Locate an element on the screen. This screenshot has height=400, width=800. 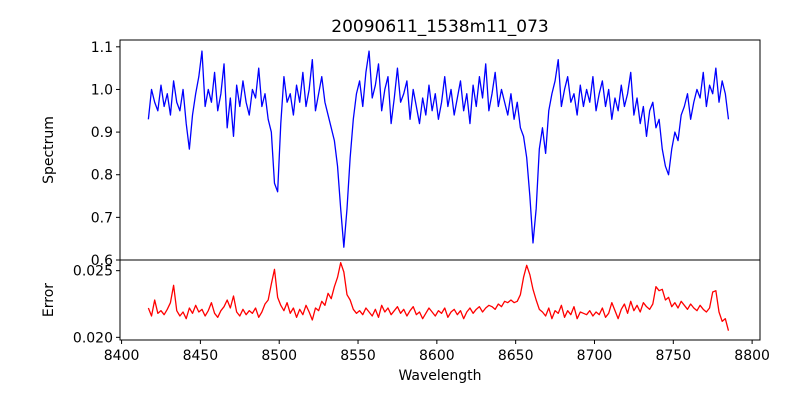
xtick: 8800 is located at coordinates (752, 352).